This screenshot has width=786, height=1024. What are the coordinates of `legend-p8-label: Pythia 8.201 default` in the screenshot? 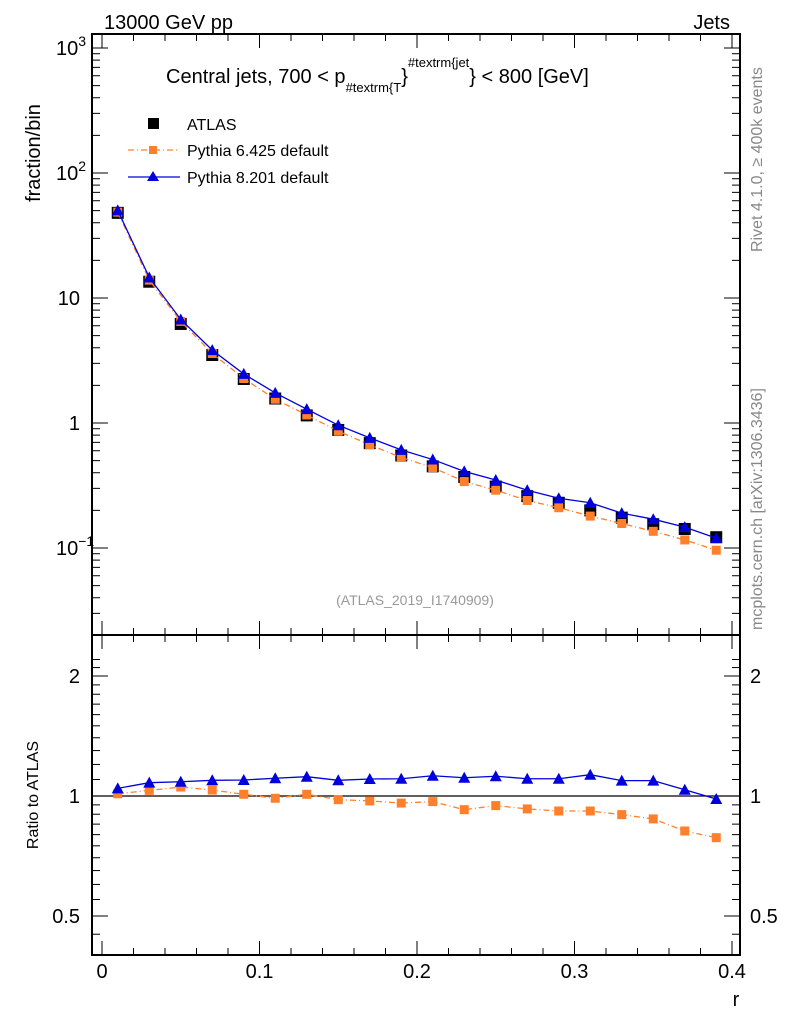 It's located at (258, 178).